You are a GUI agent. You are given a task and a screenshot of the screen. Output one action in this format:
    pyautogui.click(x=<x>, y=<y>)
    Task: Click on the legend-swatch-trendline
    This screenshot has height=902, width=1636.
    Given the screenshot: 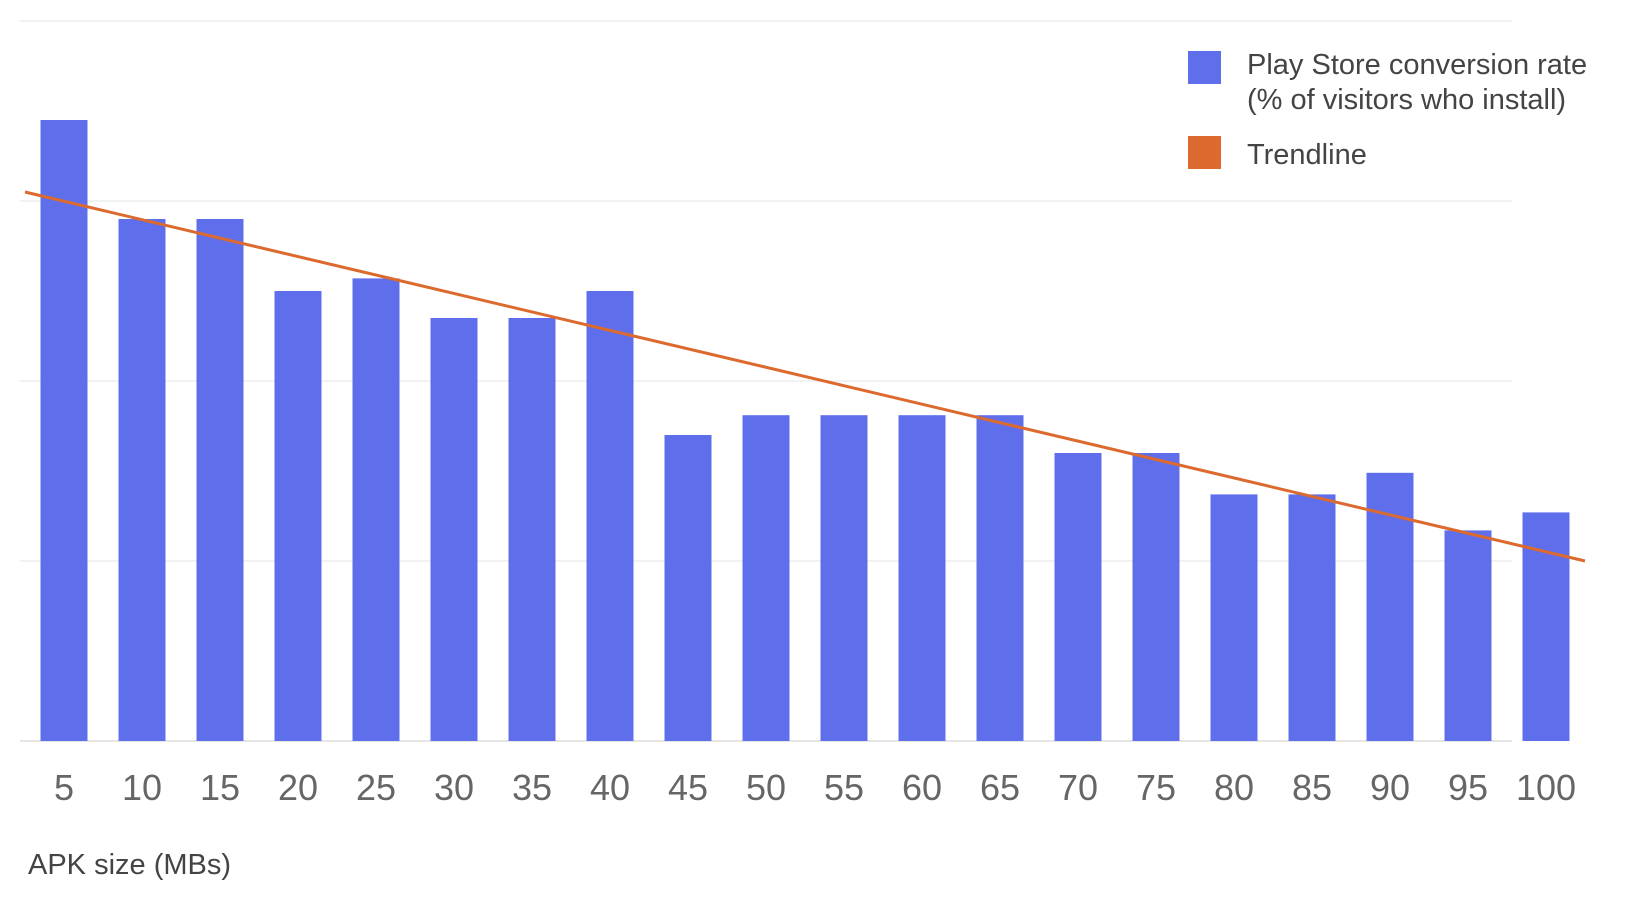 What is the action you would take?
    pyautogui.click(x=1204, y=152)
    